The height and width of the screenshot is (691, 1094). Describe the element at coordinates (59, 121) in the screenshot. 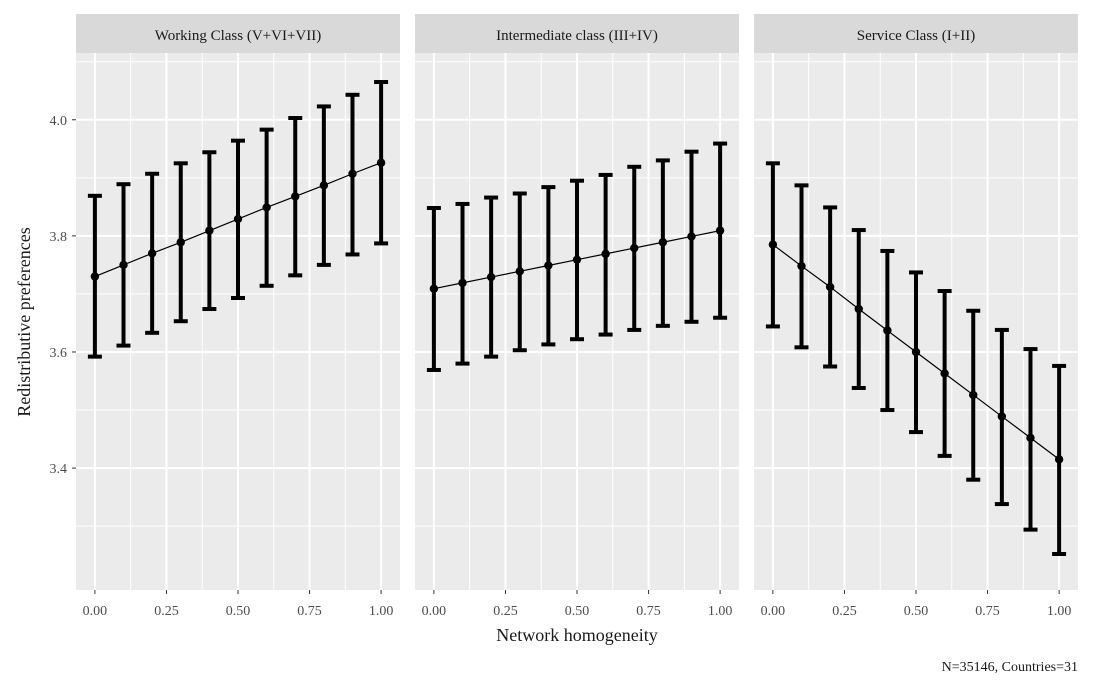

I see `y-tick-label: 4.0` at that location.